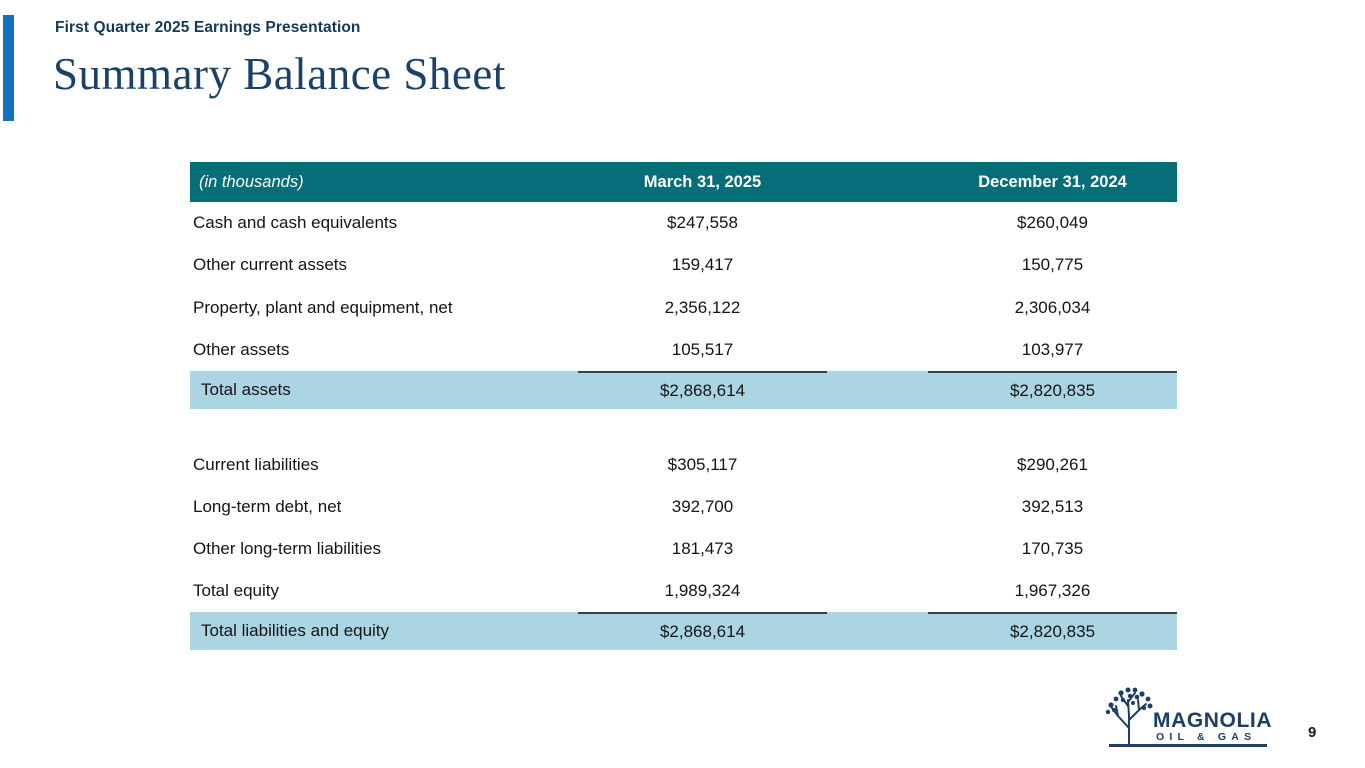  What do you see at coordinates (8, 68) in the screenshot?
I see `accent-bar` at bounding box center [8, 68].